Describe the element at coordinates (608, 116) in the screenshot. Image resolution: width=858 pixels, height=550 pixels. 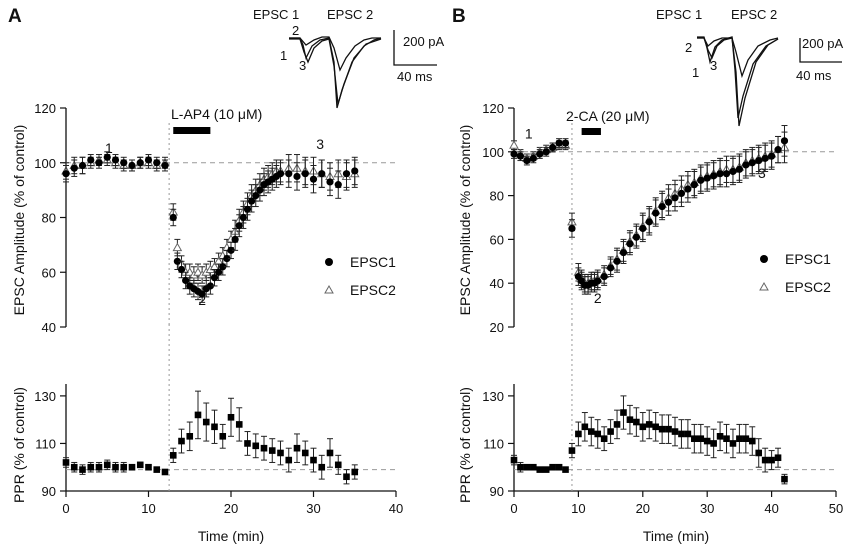
I see `panel-b-drug-label: 2-CA (20 μM)` at that location.